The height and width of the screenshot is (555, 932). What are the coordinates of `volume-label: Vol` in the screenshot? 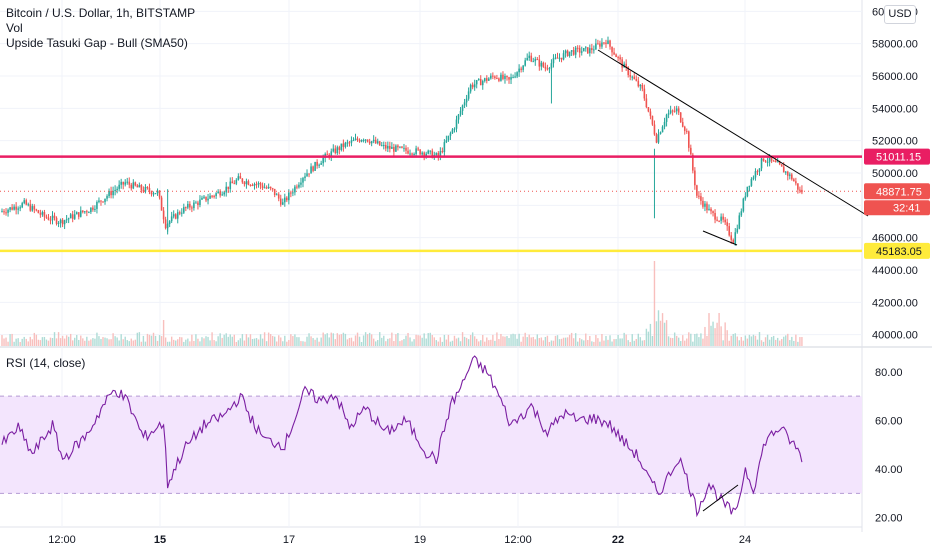 It's located at (14, 28).